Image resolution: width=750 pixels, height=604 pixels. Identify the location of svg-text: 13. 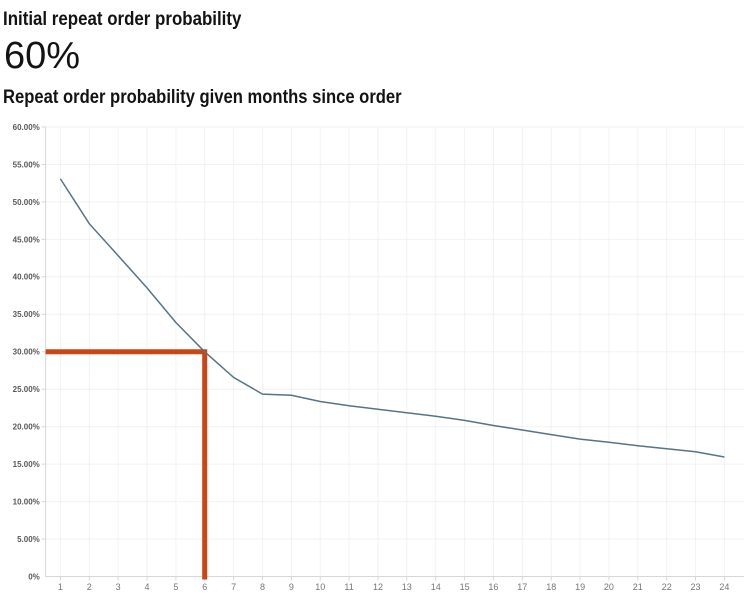
(407, 587).